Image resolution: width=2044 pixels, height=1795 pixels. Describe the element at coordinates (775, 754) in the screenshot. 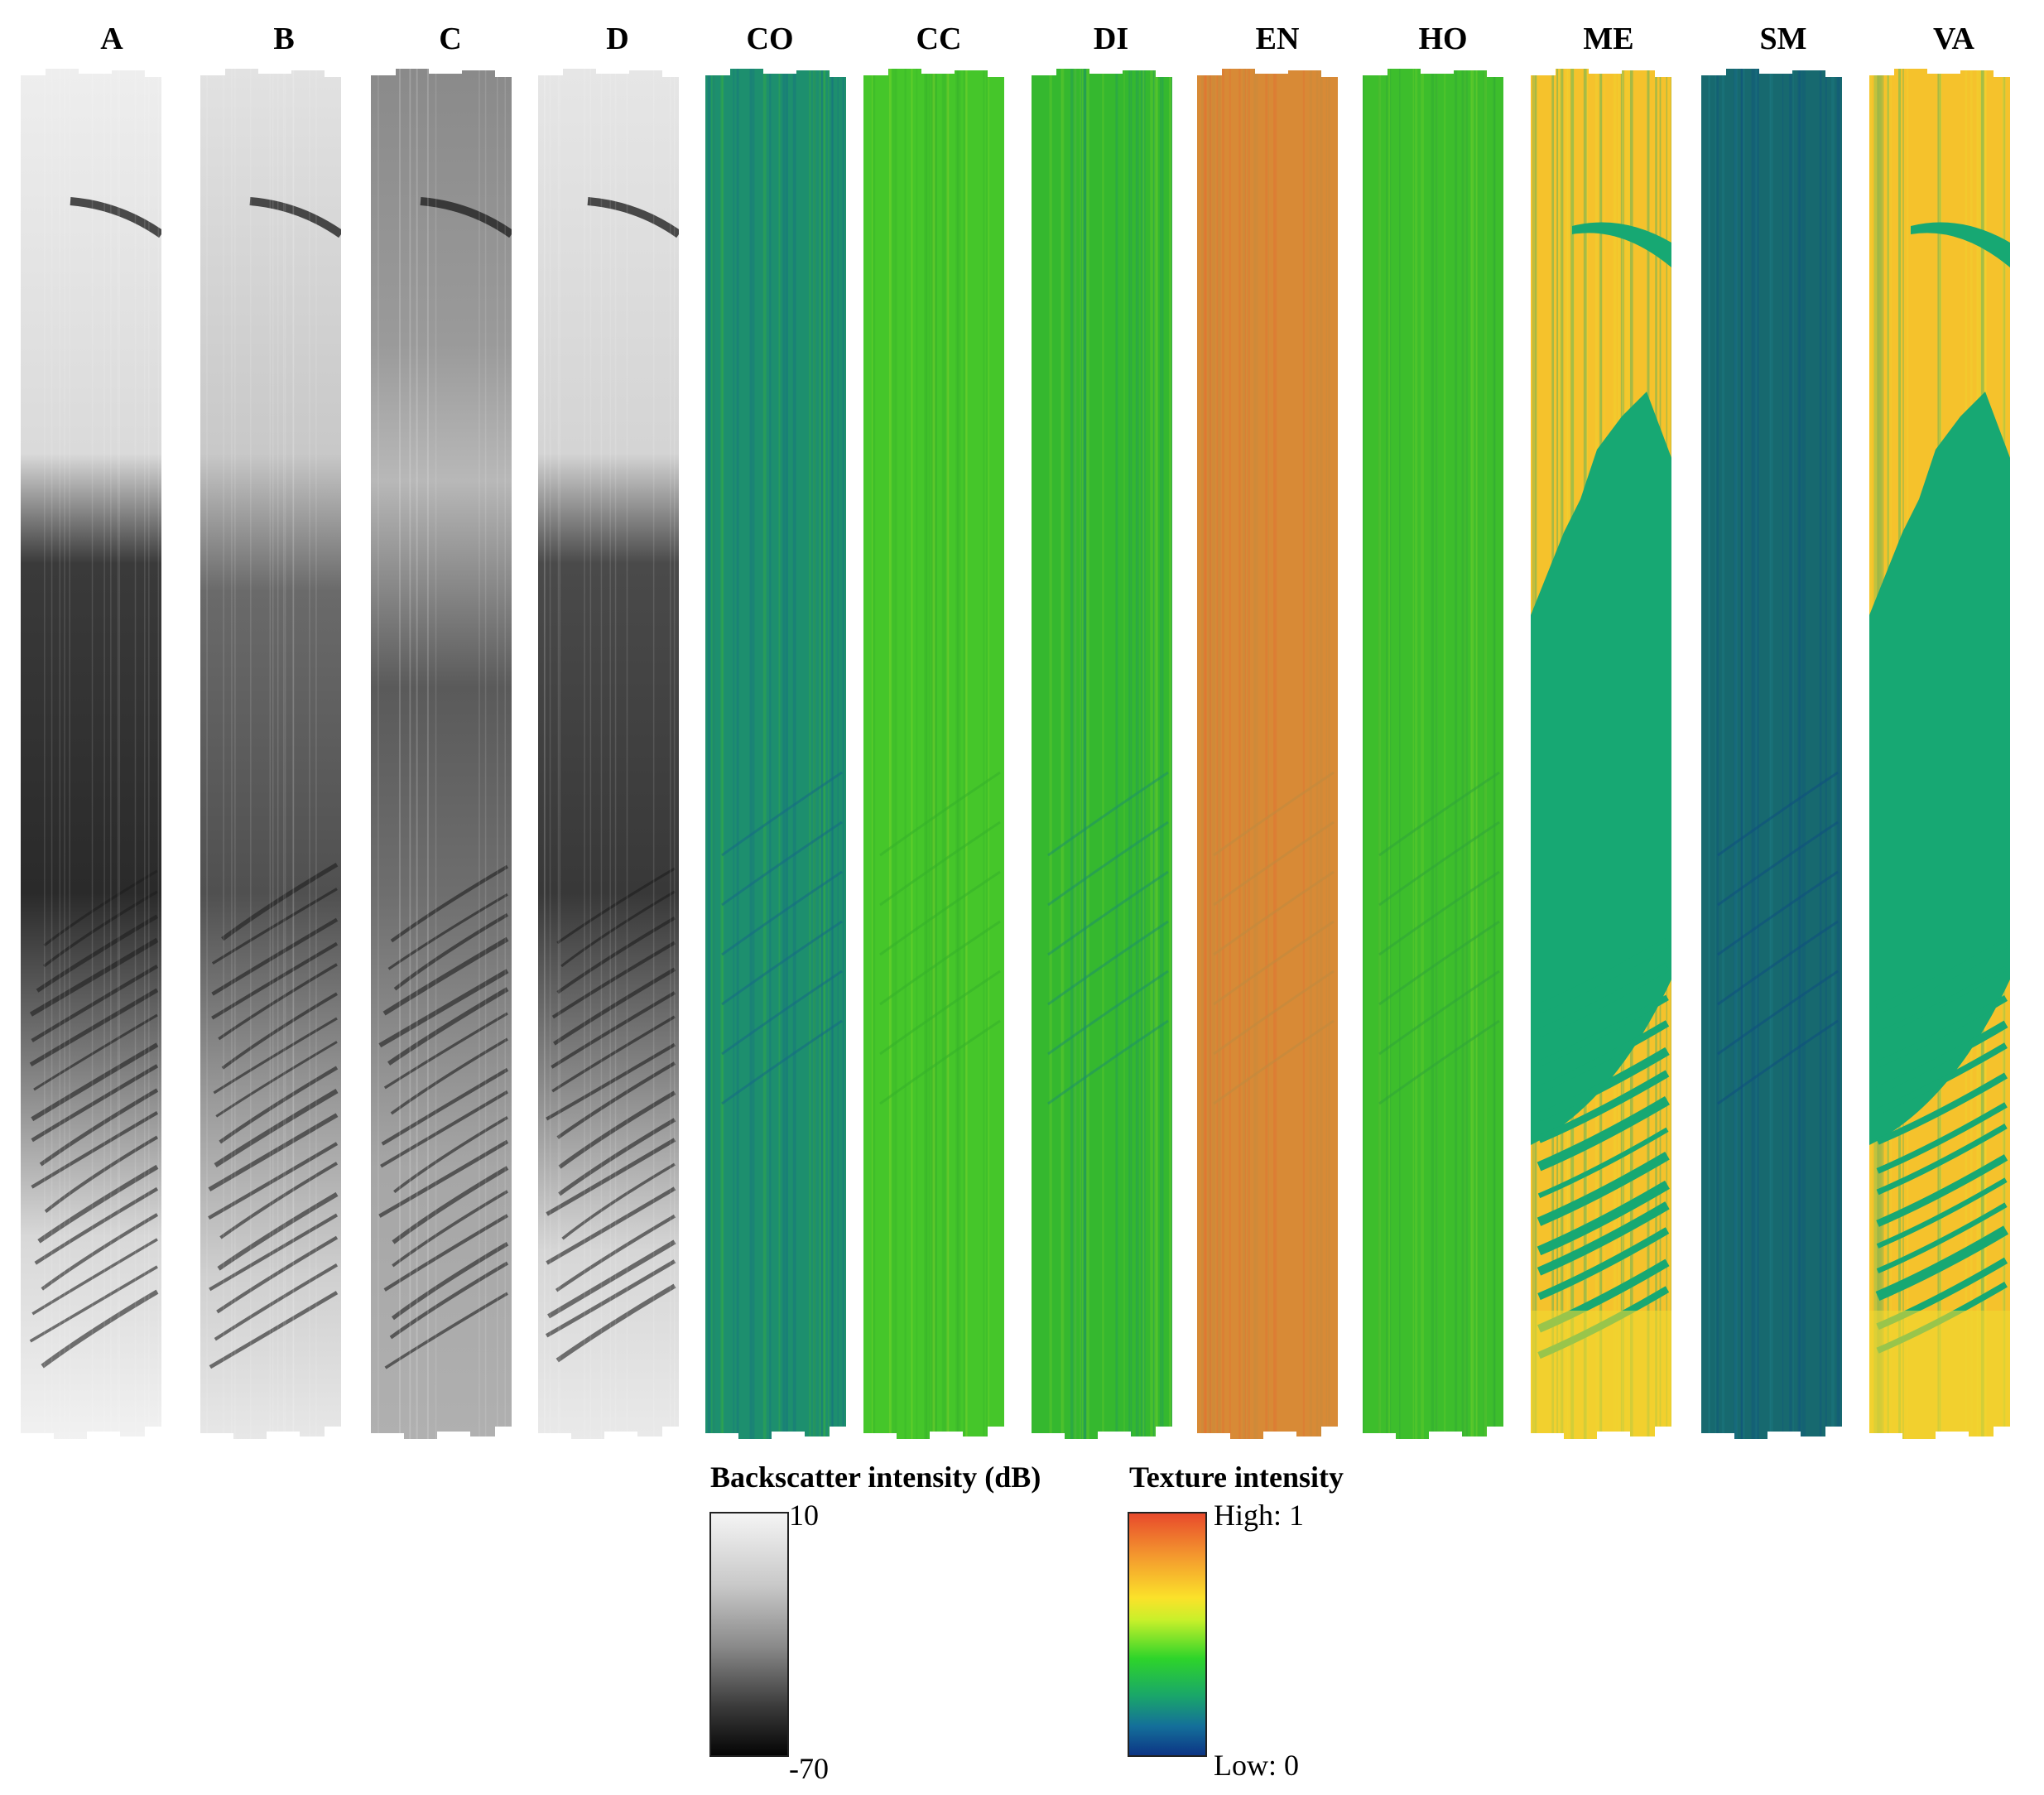

I see `strip-co-image` at that location.